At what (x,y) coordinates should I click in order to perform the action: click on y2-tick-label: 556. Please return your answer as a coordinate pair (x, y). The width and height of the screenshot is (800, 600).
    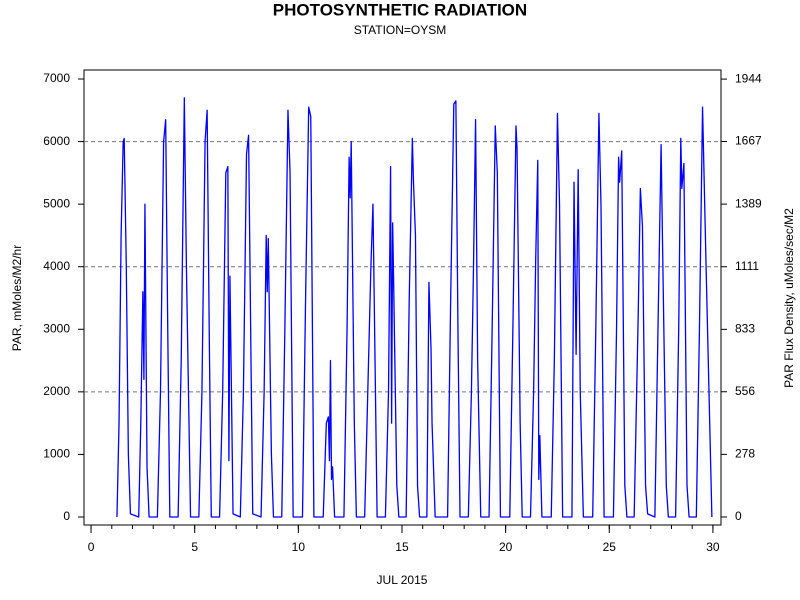
    Looking at the image, I should click on (745, 391).